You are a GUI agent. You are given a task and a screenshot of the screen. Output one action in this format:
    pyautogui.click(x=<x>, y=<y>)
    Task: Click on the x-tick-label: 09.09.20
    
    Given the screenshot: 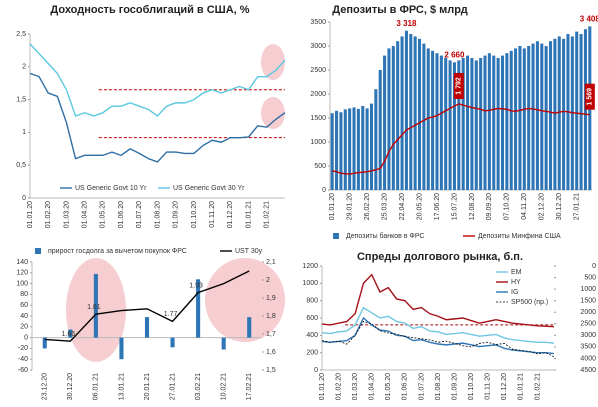 What is the action you would take?
    pyautogui.click(x=489, y=206)
    